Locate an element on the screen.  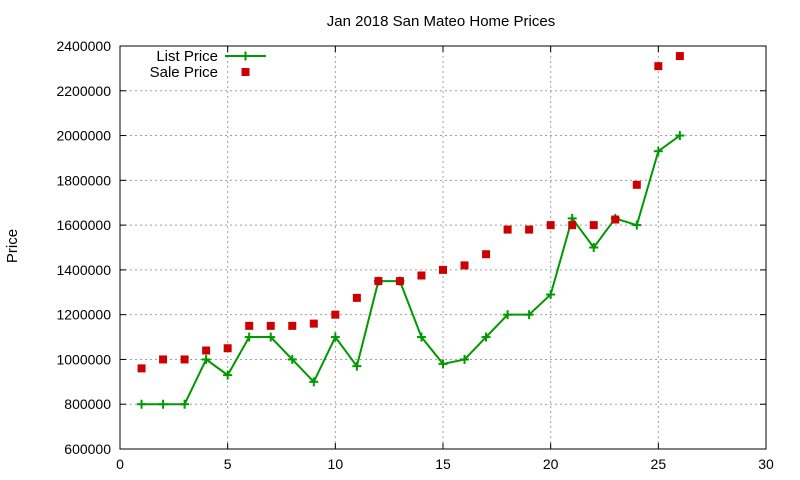
y-tick-label: 1600000 is located at coordinates (83, 225).